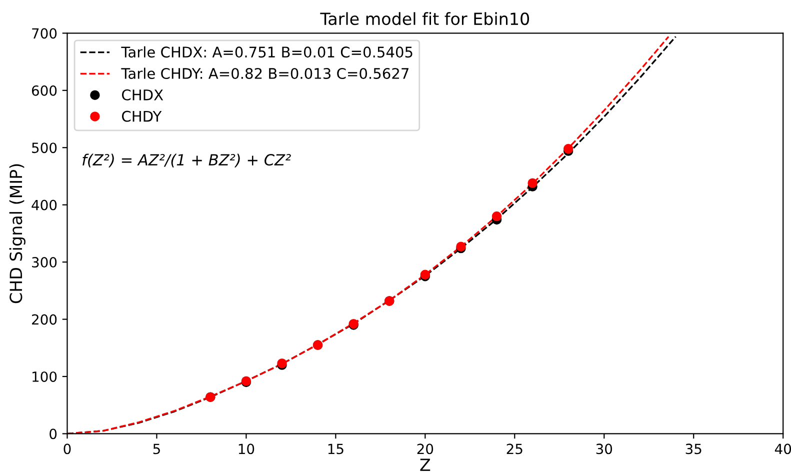 The width and height of the screenshot is (791, 474). What do you see at coordinates (17, 234) in the screenshot?
I see `y-axis-title: CHD Signal (MIP)` at bounding box center [17, 234].